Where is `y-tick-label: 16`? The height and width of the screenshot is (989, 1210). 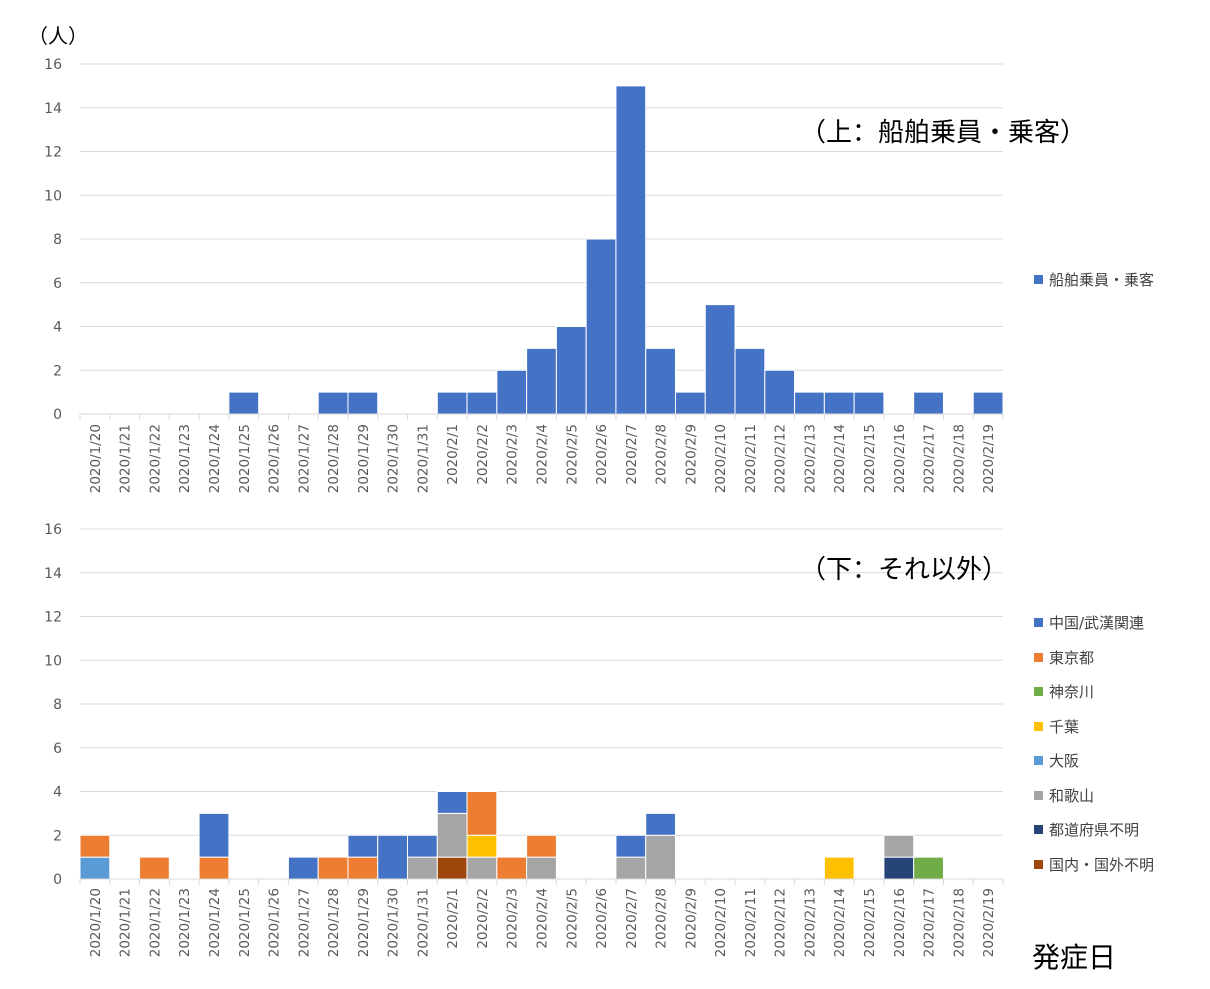
y-tick-label: 16 is located at coordinates (53, 65).